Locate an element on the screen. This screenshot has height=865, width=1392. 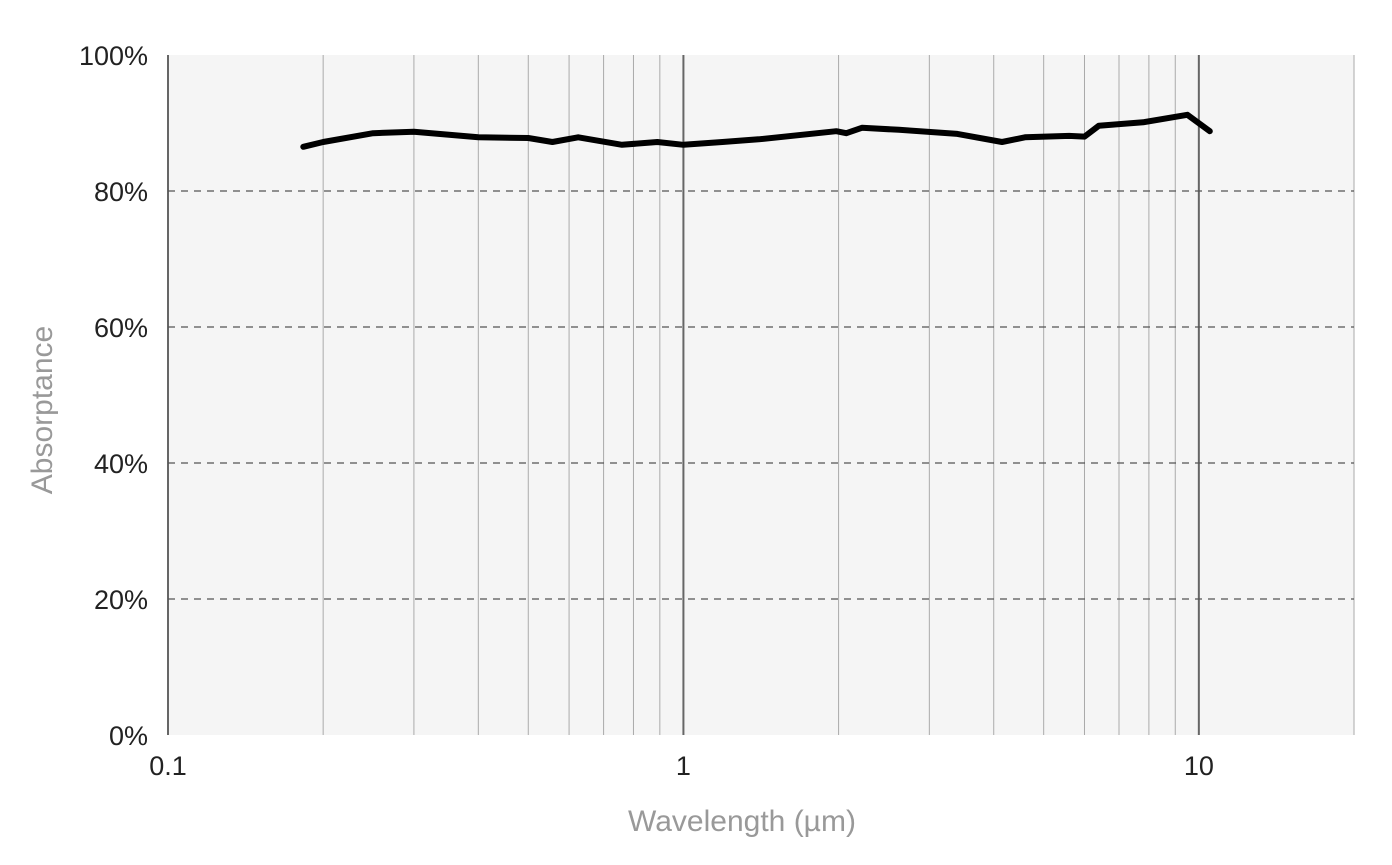
y-tick-label: 100% is located at coordinates (113, 56).